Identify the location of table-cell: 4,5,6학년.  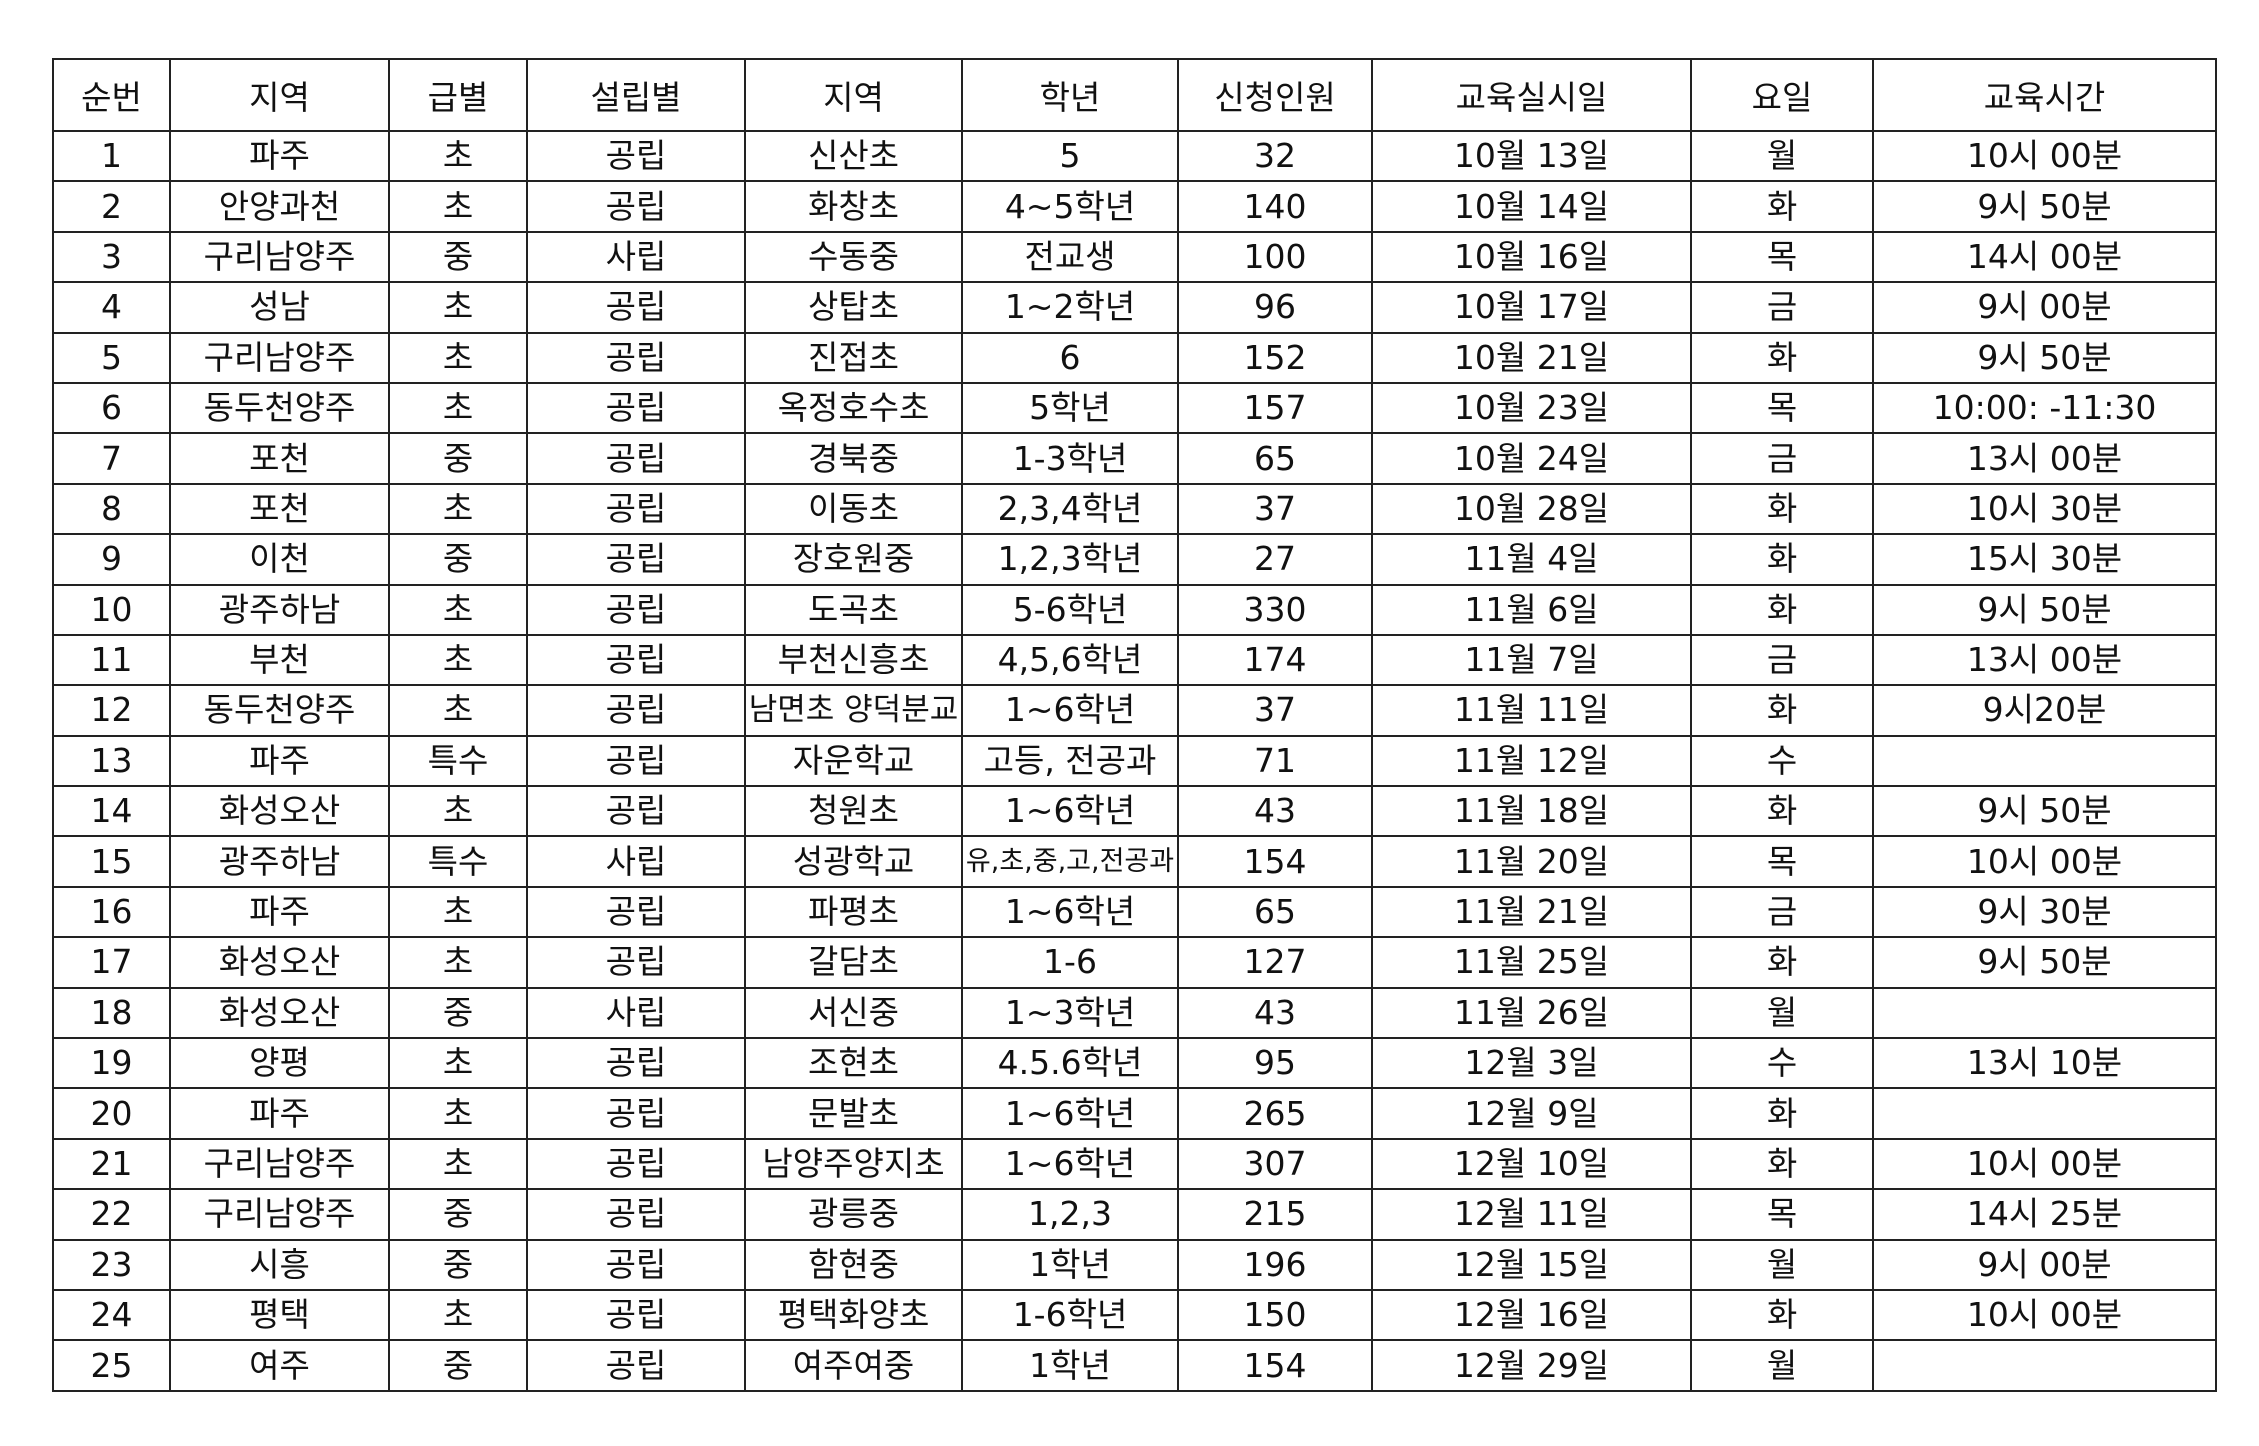
(1070, 660).